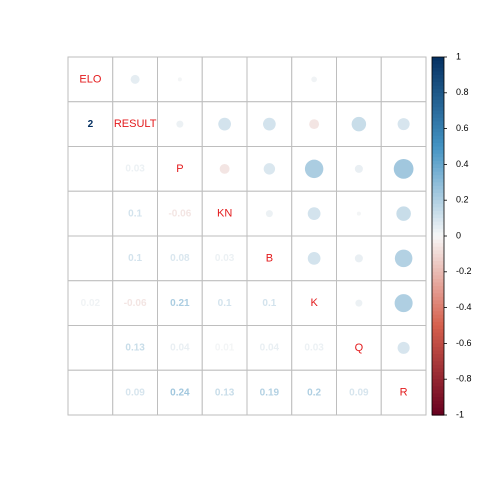 This screenshot has width=480, height=480. What do you see at coordinates (464, 379) in the screenshot?
I see `colorbar-tick-label: -0.8` at bounding box center [464, 379].